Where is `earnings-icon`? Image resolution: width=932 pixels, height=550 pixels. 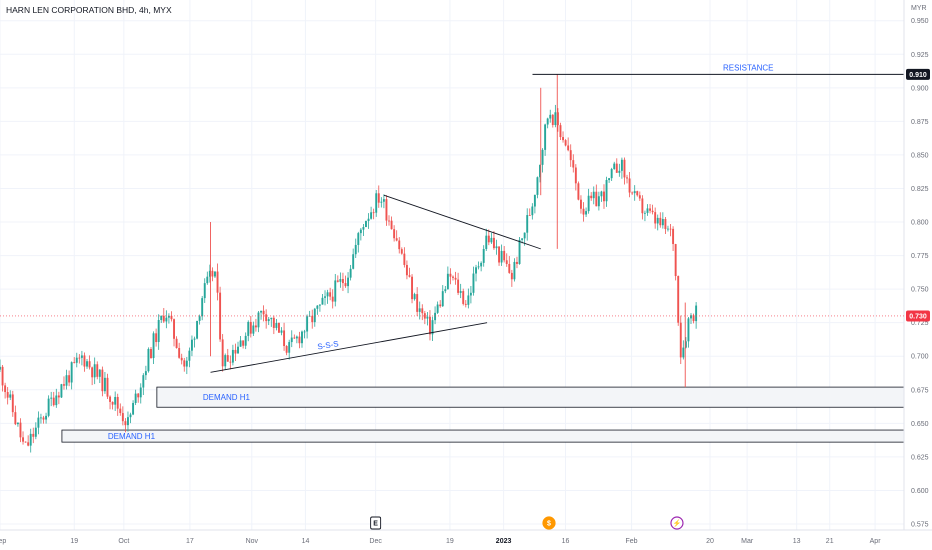
earnings-icon is located at coordinates (376, 523).